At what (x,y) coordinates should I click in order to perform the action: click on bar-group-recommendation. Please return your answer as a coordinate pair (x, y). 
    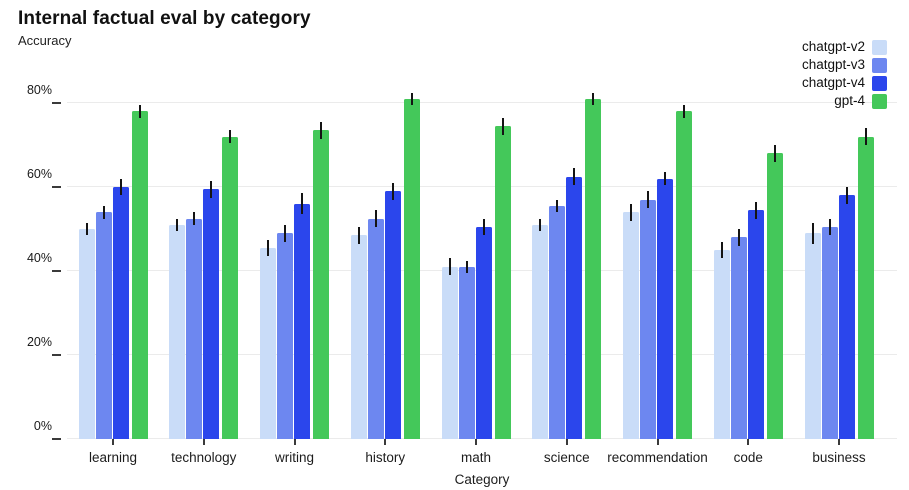
    Looking at the image, I should click on (657, 250).